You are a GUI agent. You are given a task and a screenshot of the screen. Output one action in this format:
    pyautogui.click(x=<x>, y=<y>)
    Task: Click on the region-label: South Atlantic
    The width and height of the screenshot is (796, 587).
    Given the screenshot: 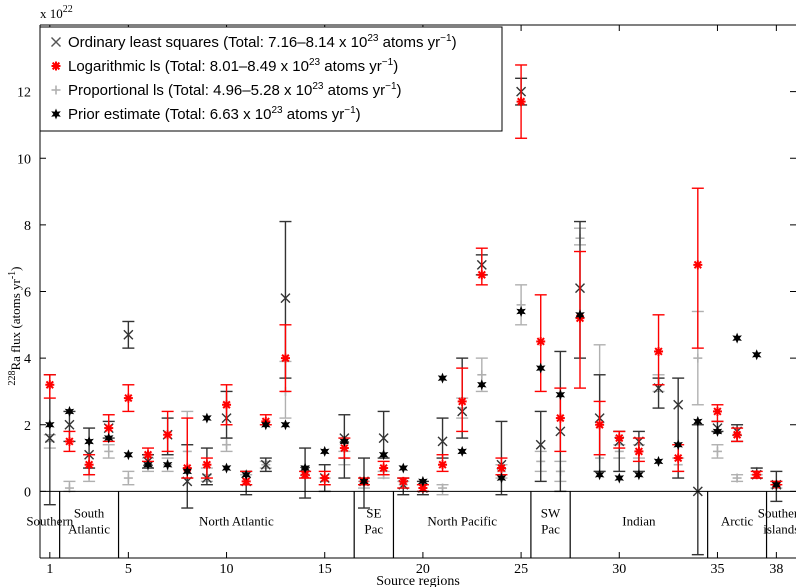 What is the action you would take?
    pyautogui.click(x=89, y=520)
    